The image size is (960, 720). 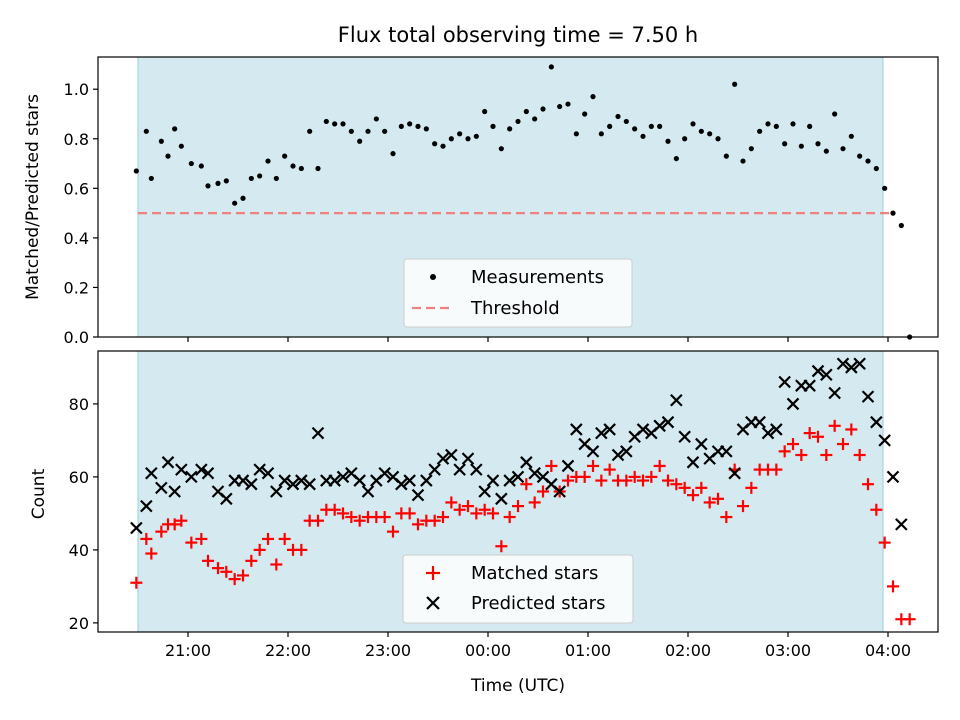 What do you see at coordinates (534, 573) in the screenshot?
I see `legend-matched-label: Matched stars` at bounding box center [534, 573].